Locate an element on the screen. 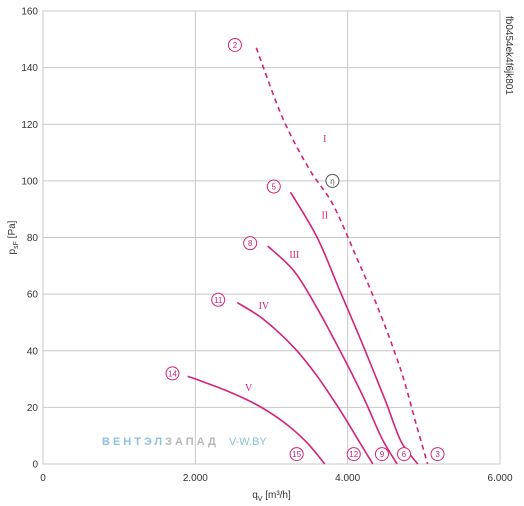 Image resolution: width=524 pixels, height=506 pixels. x-tick-label: 6.000 is located at coordinates (499, 478).